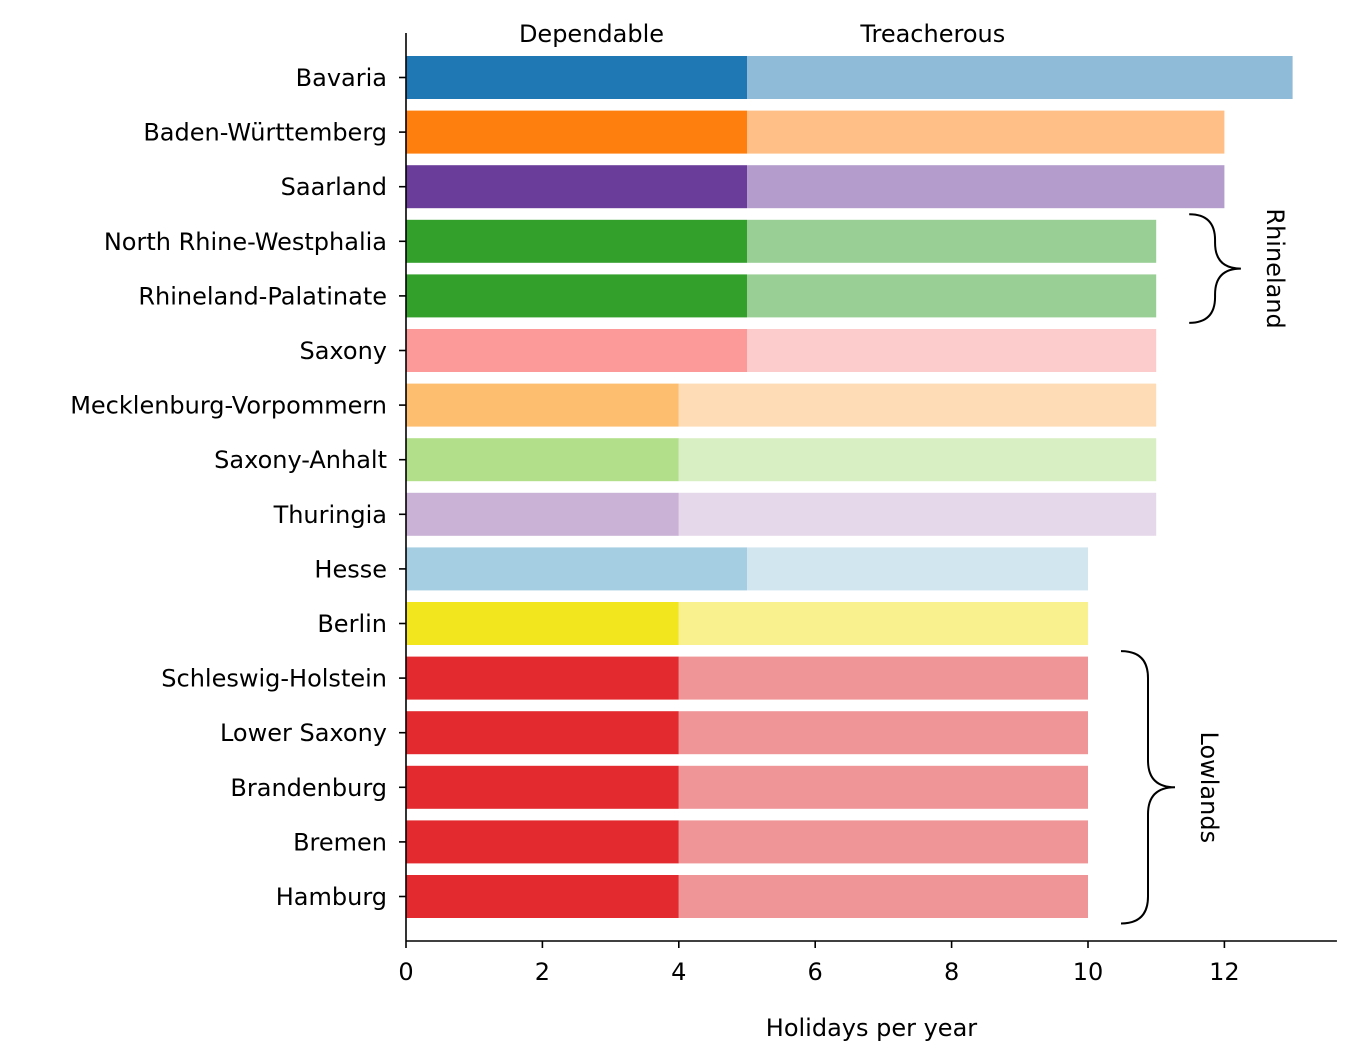  What do you see at coordinates (405, 972) in the screenshot?
I see `x-tick-label-0: 0` at bounding box center [405, 972].